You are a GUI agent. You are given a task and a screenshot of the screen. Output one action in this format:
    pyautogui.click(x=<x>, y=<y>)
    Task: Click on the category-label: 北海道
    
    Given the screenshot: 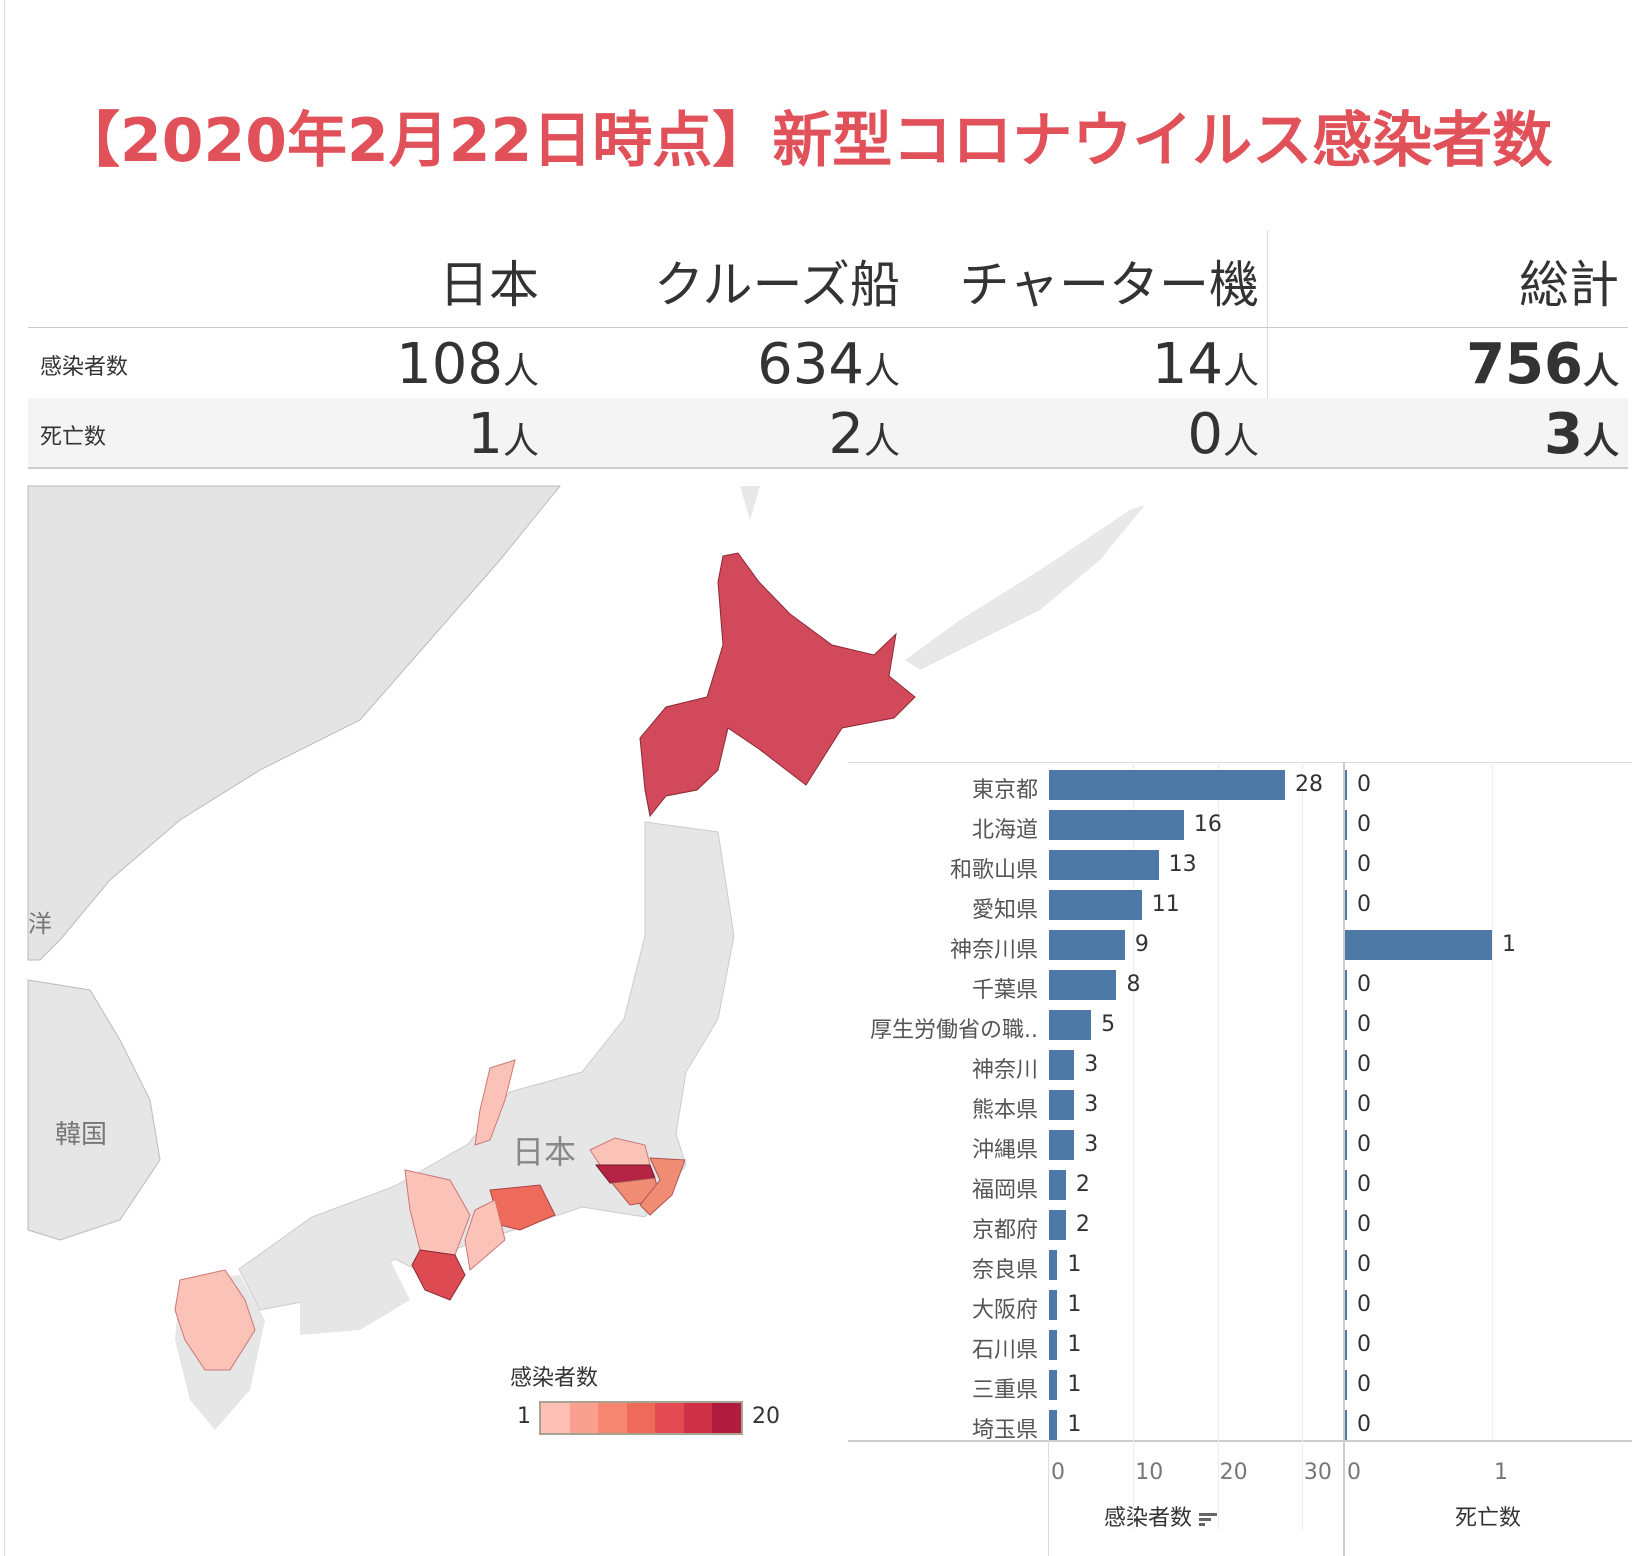 What is the action you would take?
    pyautogui.click(x=1004, y=830)
    